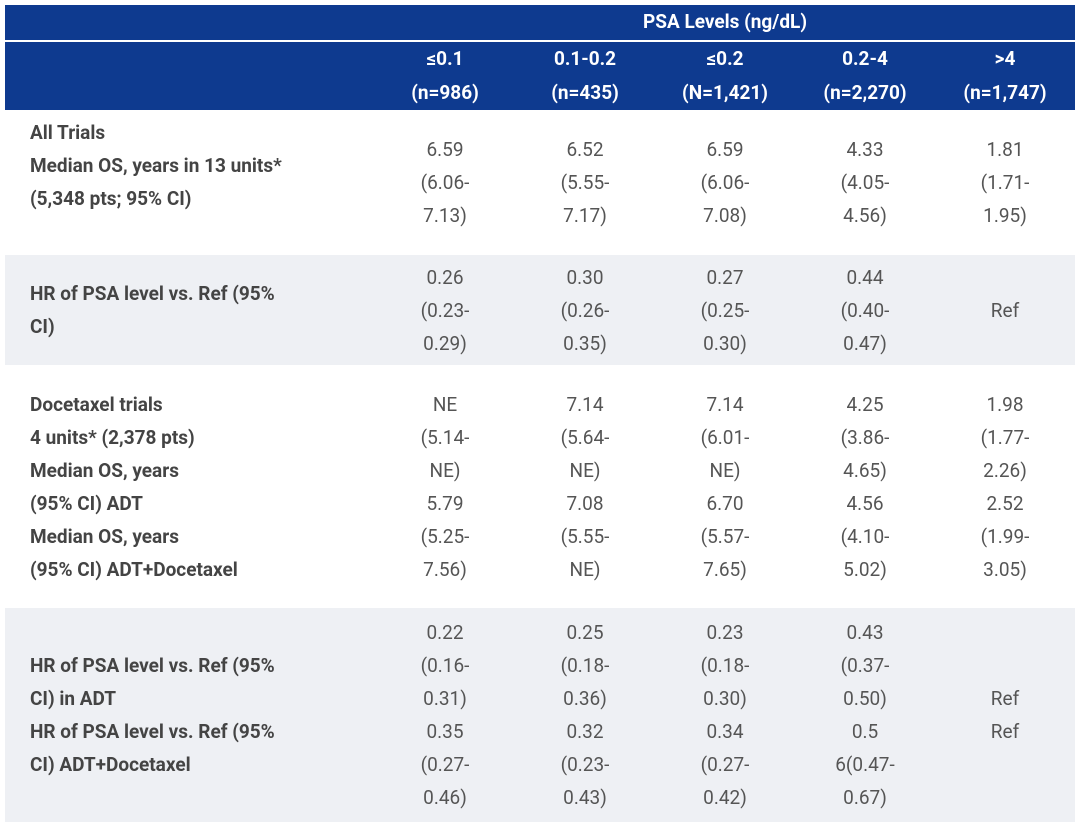 Image resolution: width=1080 pixels, height=827 pixels. What do you see at coordinates (725, 797) in the screenshot?
I see `cell-text: 0.42)` at bounding box center [725, 797].